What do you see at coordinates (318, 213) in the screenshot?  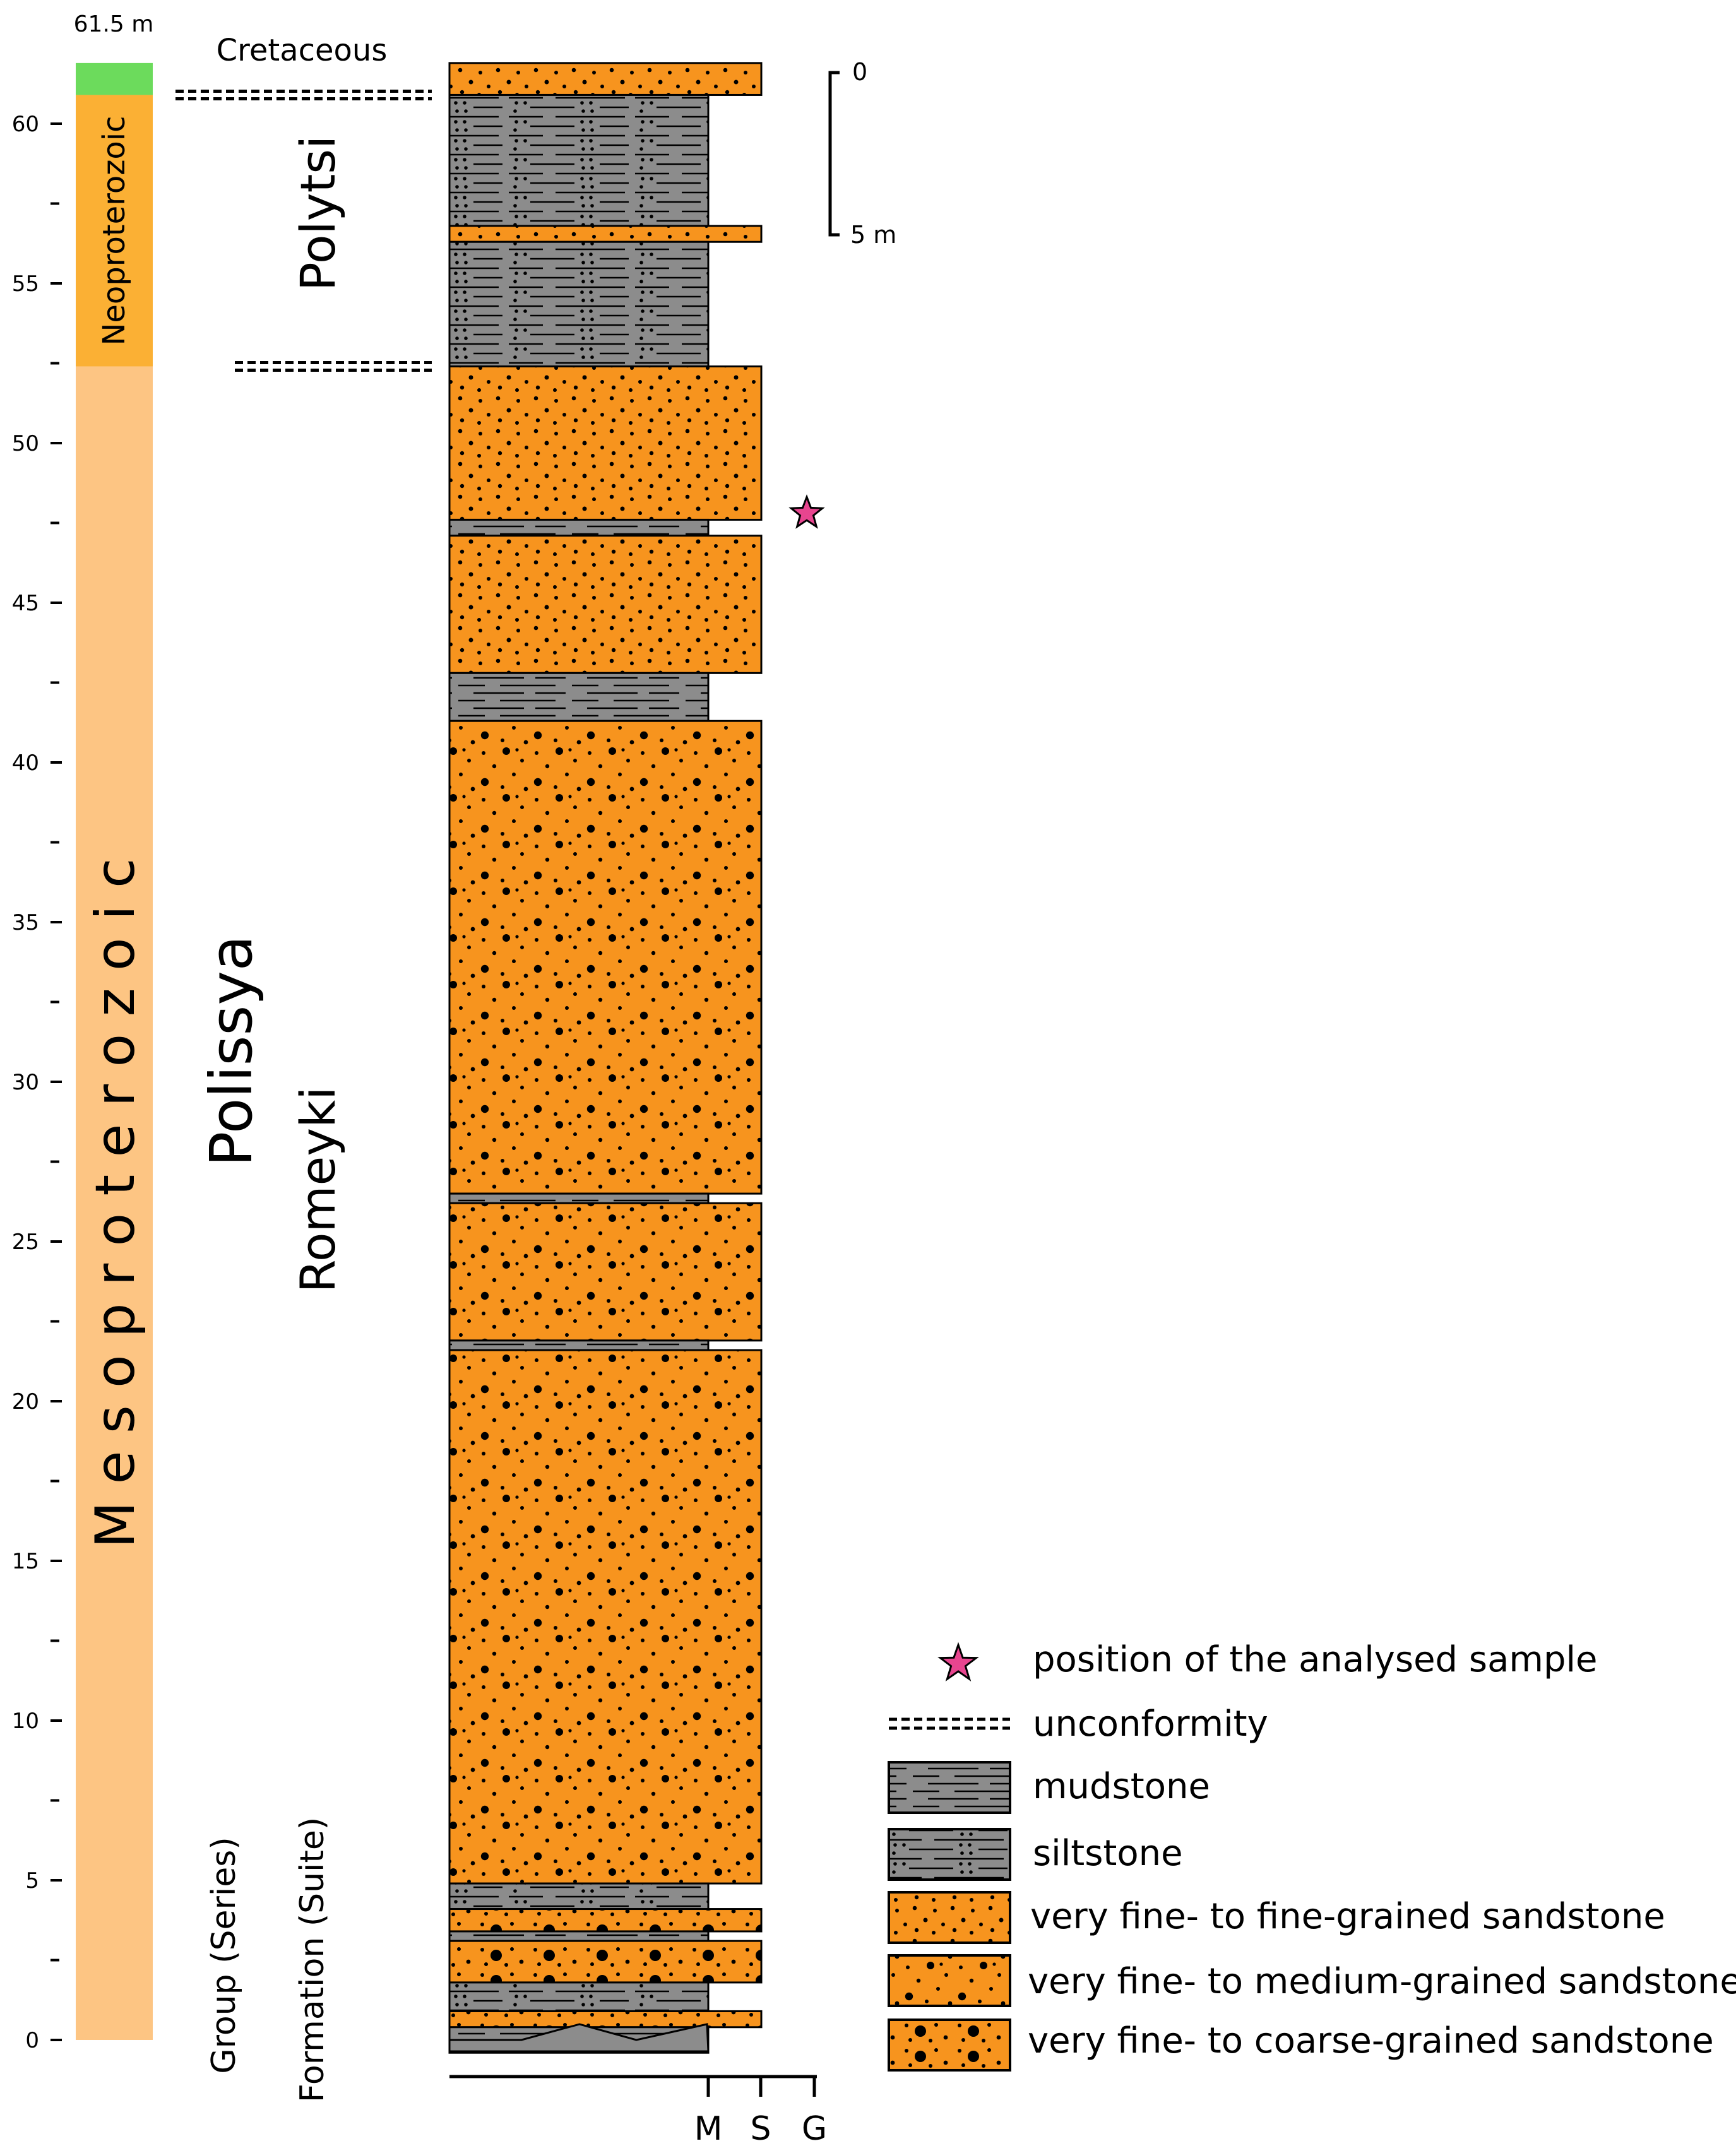 I see `label-polytsi: Polytsi` at bounding box center [318, 213].